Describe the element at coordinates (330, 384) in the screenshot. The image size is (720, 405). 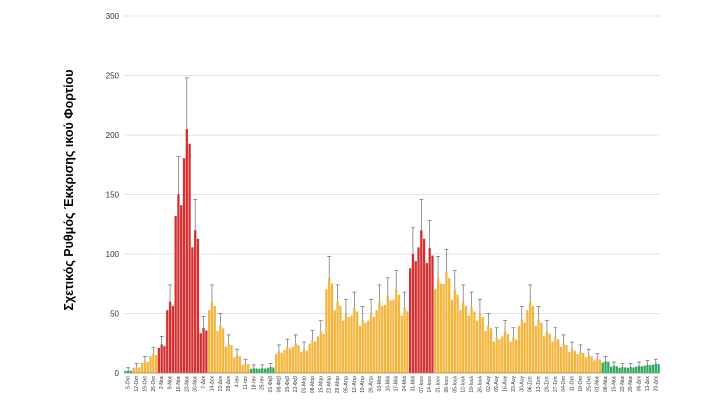
I see `x-tick-label: 22-Μαρ` at that location.